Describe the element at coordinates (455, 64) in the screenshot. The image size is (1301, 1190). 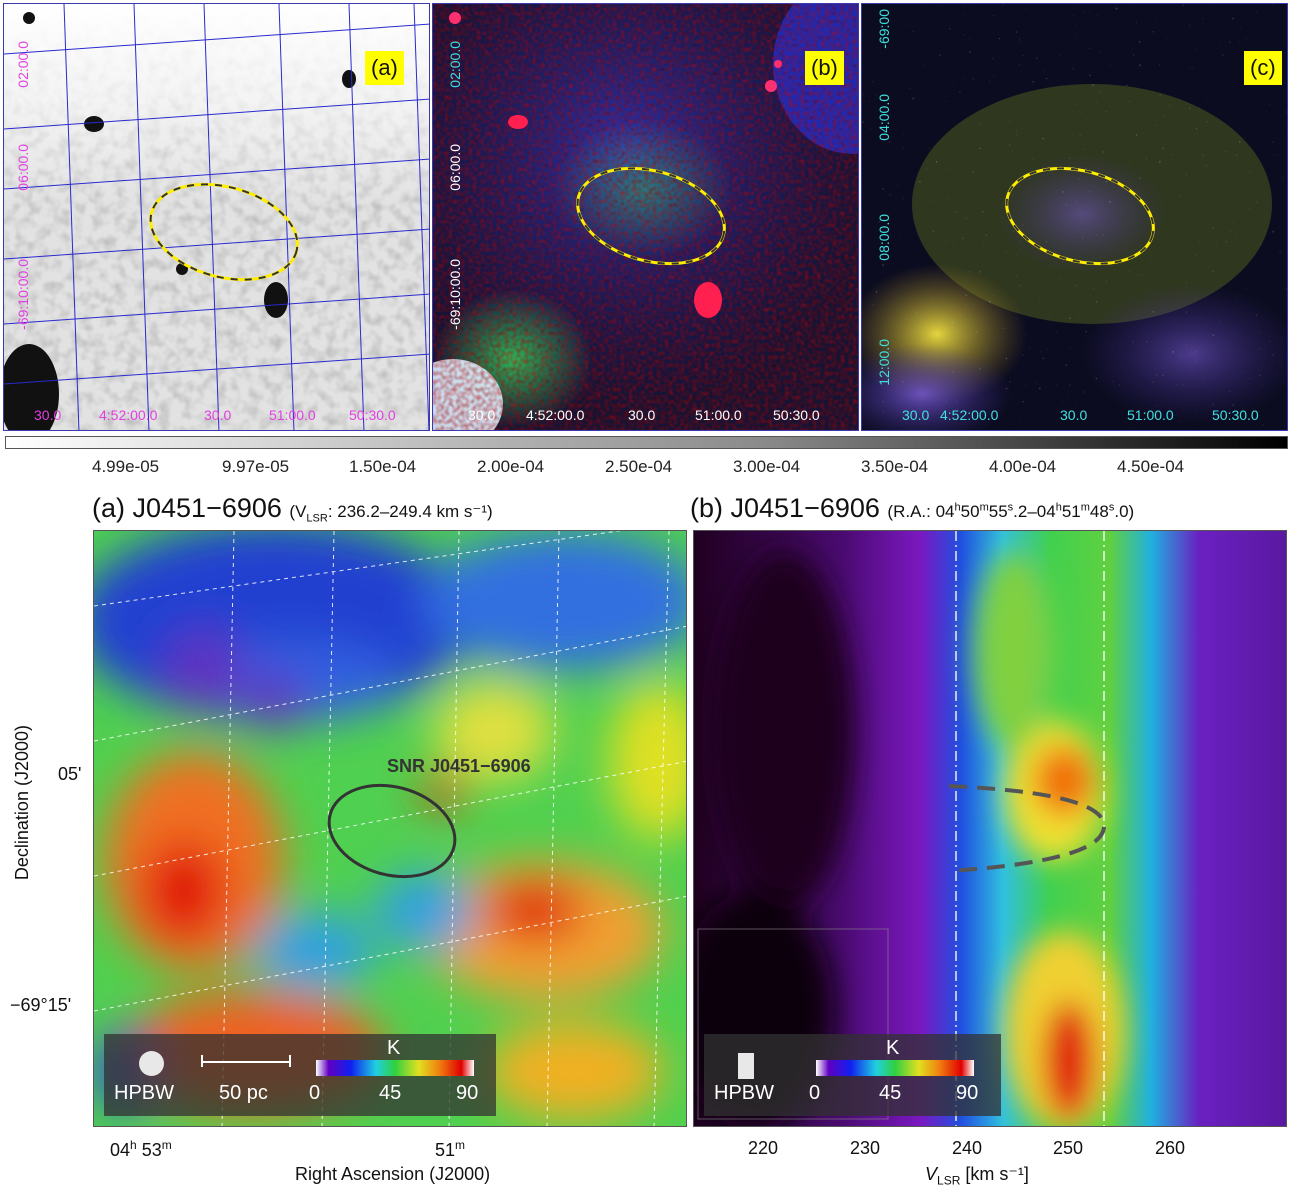
I see `panel-b-dec-label: 02:00.0` at that location.